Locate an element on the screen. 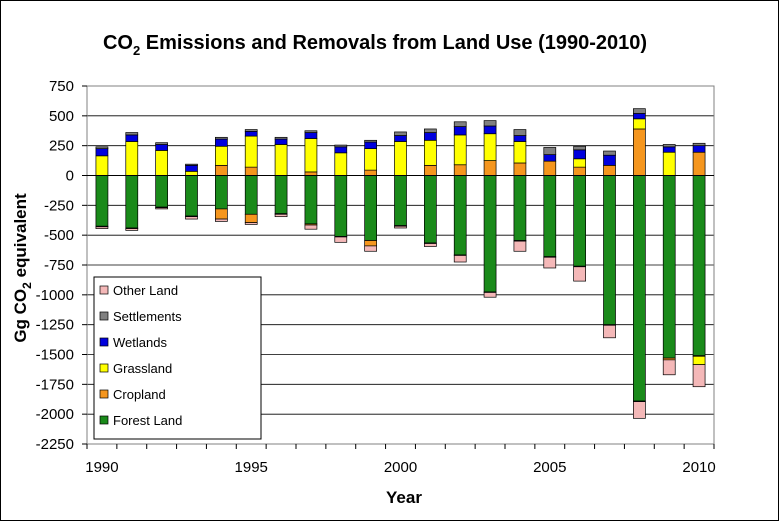 The width and height of the screenshot is (779, 521). x-tick-label: 1995 is located at coordinates (251, 467).